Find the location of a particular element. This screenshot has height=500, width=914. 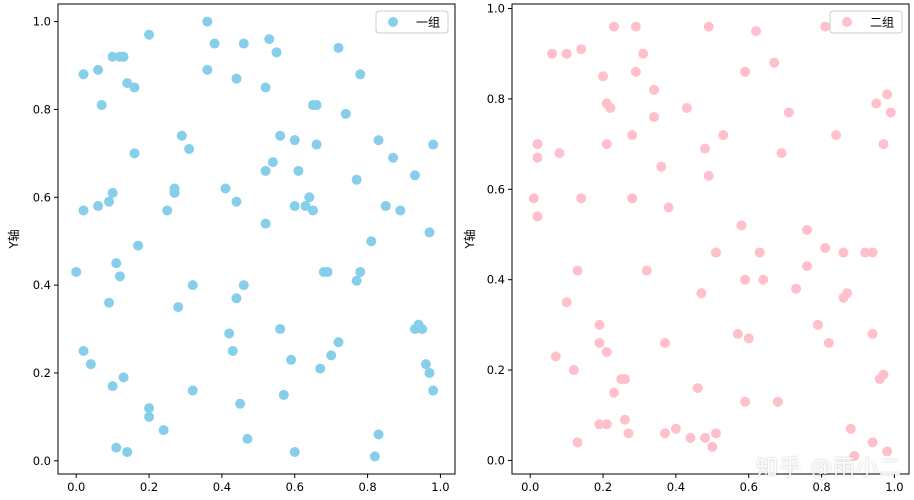

y-tick-label: 0.4 is located at coordinates (42, 285).